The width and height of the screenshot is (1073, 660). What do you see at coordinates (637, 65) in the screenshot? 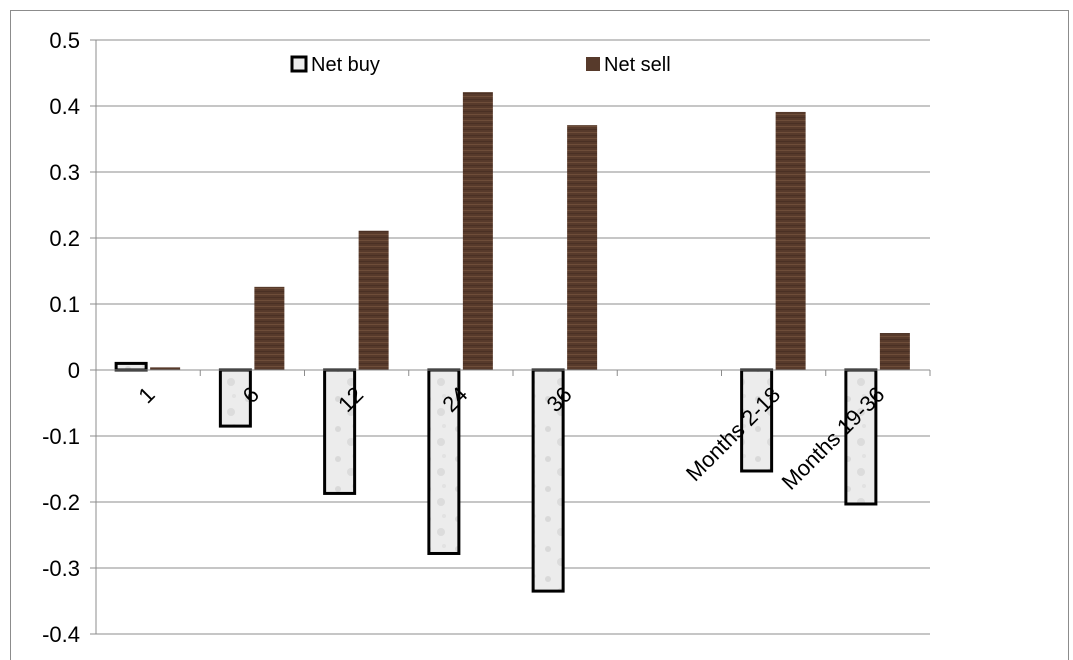
I see `legend-label-net-sell: Net sell` at bounding box center [637, 65].